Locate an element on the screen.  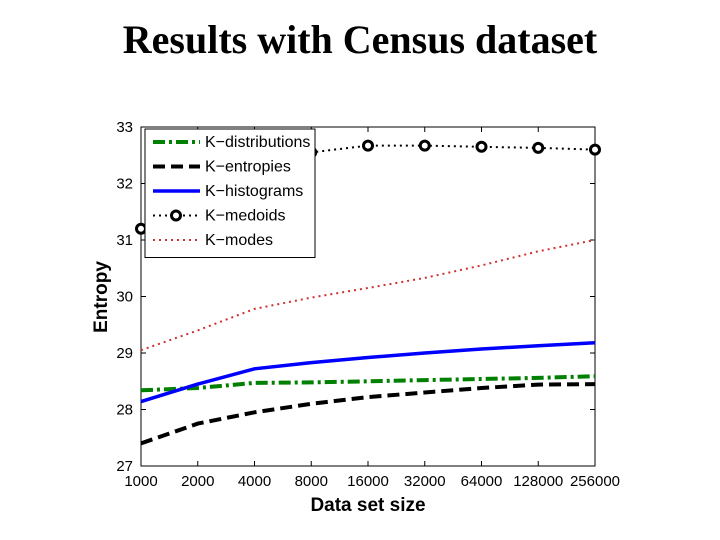
x-tick-label: 8000 is located at coordinates (311, 481).